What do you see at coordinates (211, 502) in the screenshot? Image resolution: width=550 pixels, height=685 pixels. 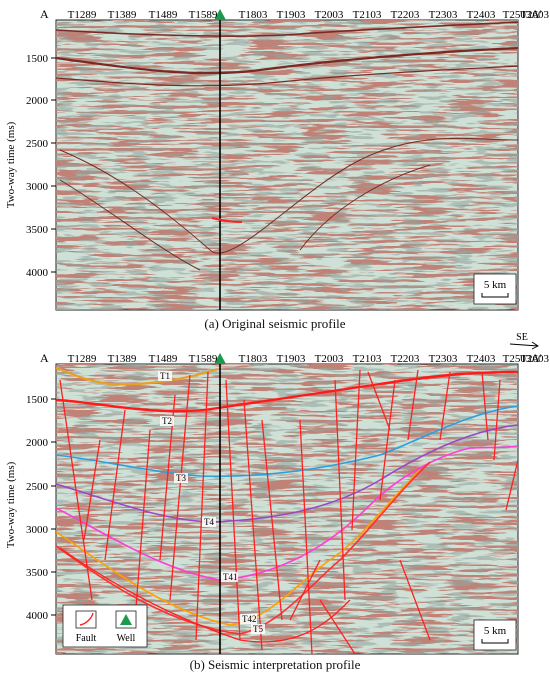 I see `horizon-labels: T1 T2 T3 T4 T41 T42 T5` at bounding box center [211, 502].